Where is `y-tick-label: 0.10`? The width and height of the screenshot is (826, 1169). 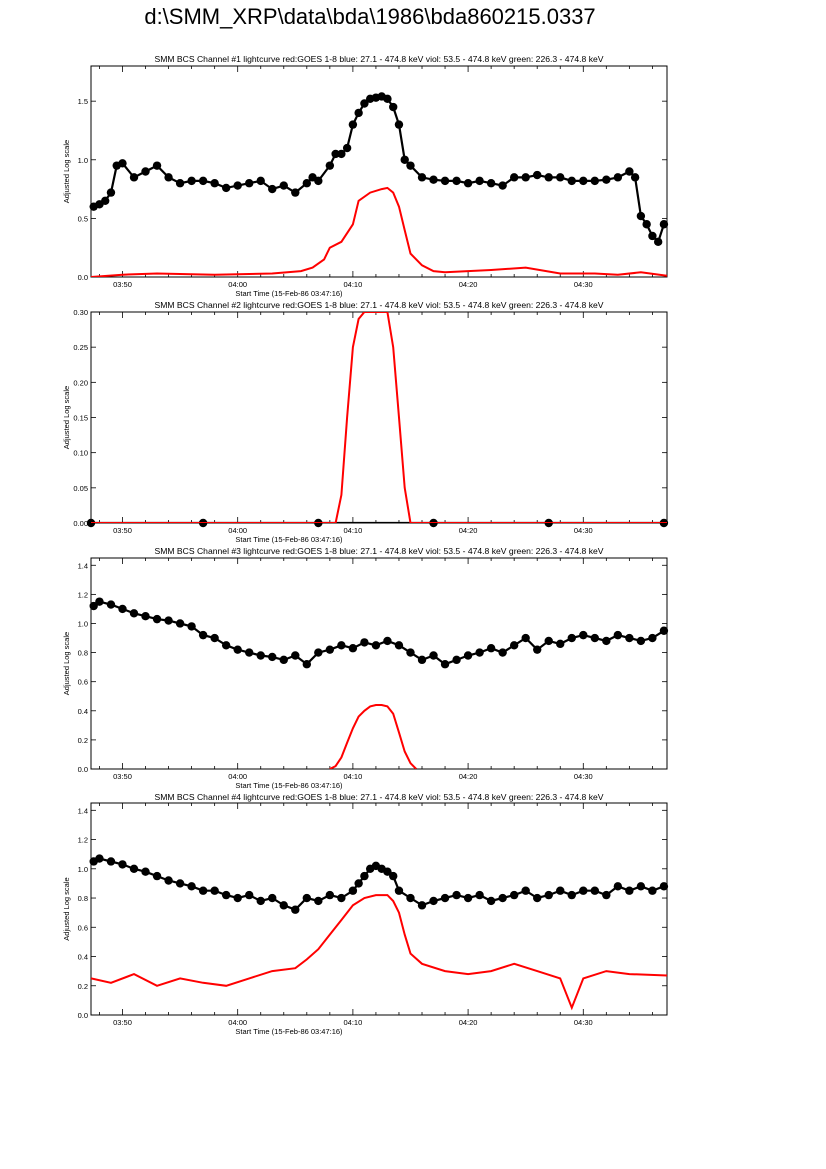 y-tick-label: 0.10 is located at coordinates (80, 453).